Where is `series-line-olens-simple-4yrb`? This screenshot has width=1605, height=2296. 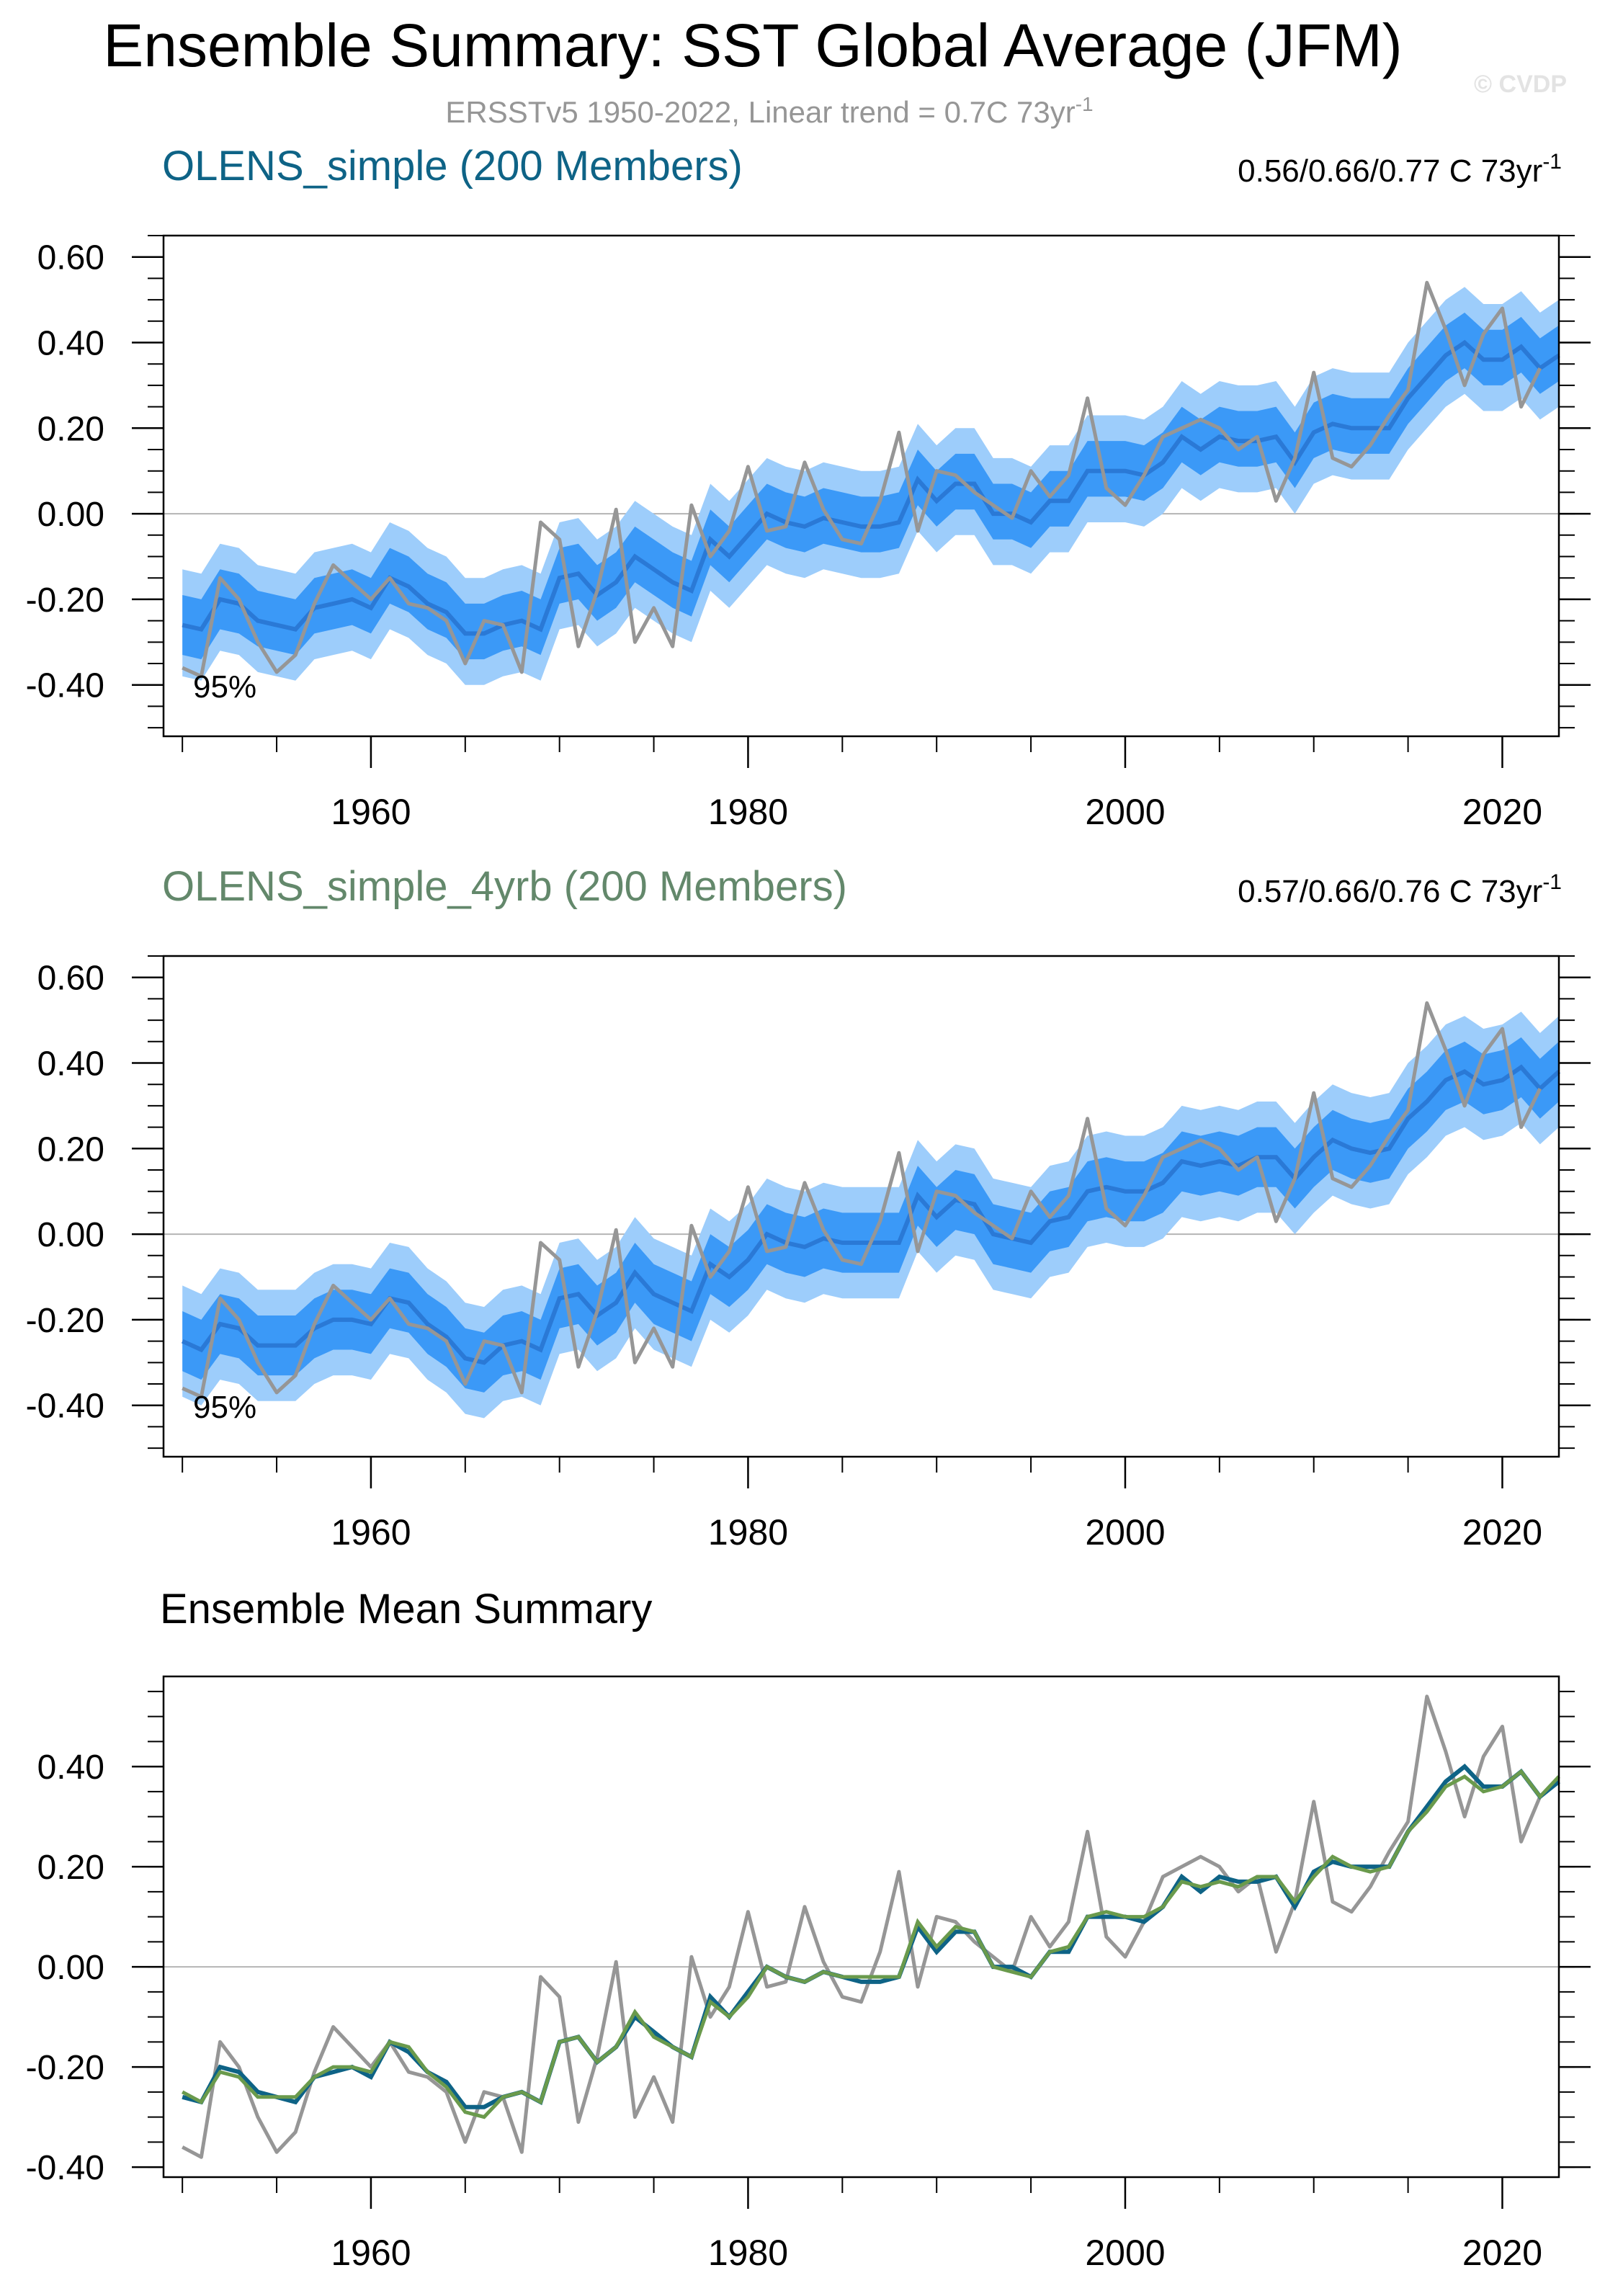 series-line-olens-simple-4yrb is located at coordinates (871, 1944).